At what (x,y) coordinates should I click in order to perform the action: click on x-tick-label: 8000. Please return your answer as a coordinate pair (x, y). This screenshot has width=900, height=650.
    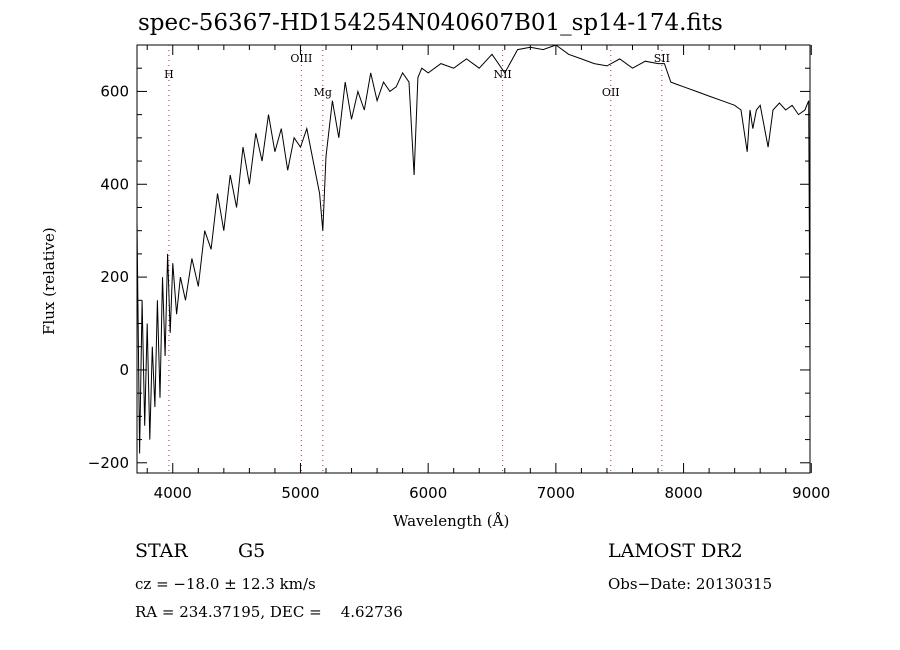
    Looking at the image, I should click on (683, 493).